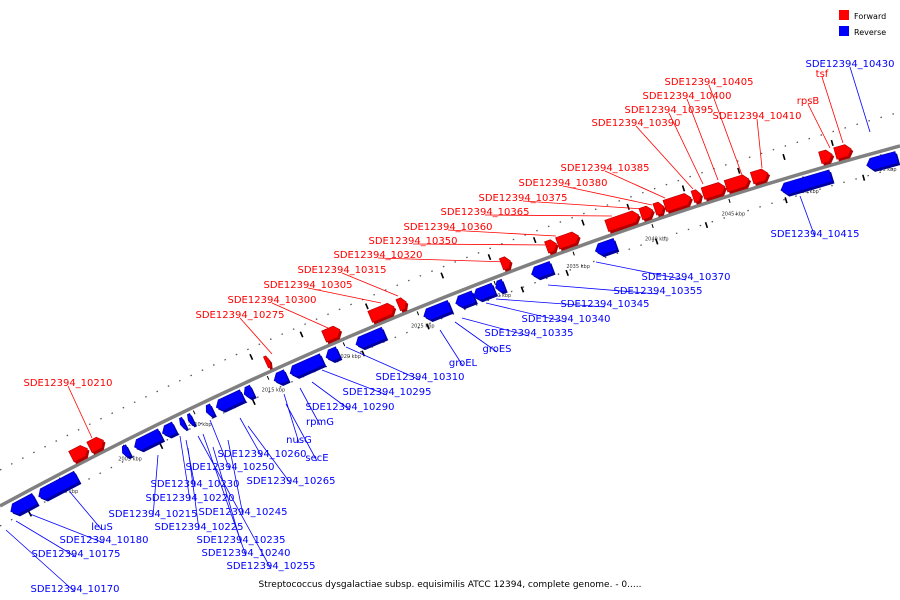 The height and width of the screenshot is (600, 900). What do you see at coordinates (323, 292) in the screenshot?
I see `forward-label: SDE12394_10305` at bounding box center [323, 292].